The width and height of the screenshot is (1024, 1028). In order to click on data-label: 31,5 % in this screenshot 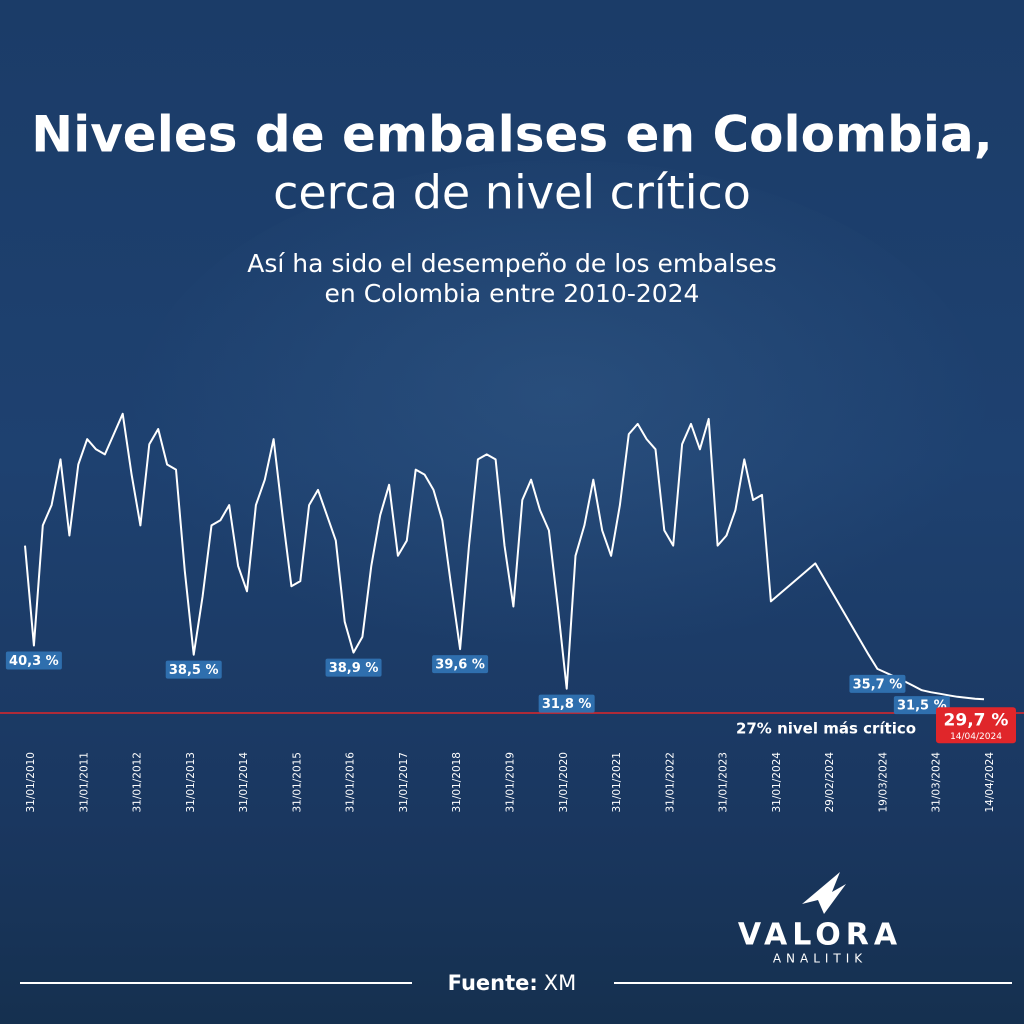, I will do `click(922, 706)`.